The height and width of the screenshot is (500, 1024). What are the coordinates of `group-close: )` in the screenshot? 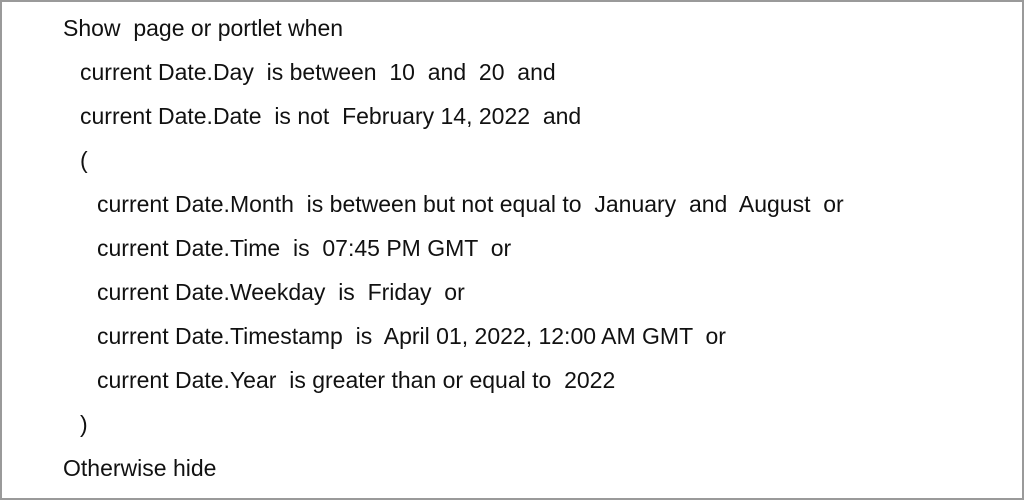 It's located at (84, 424).